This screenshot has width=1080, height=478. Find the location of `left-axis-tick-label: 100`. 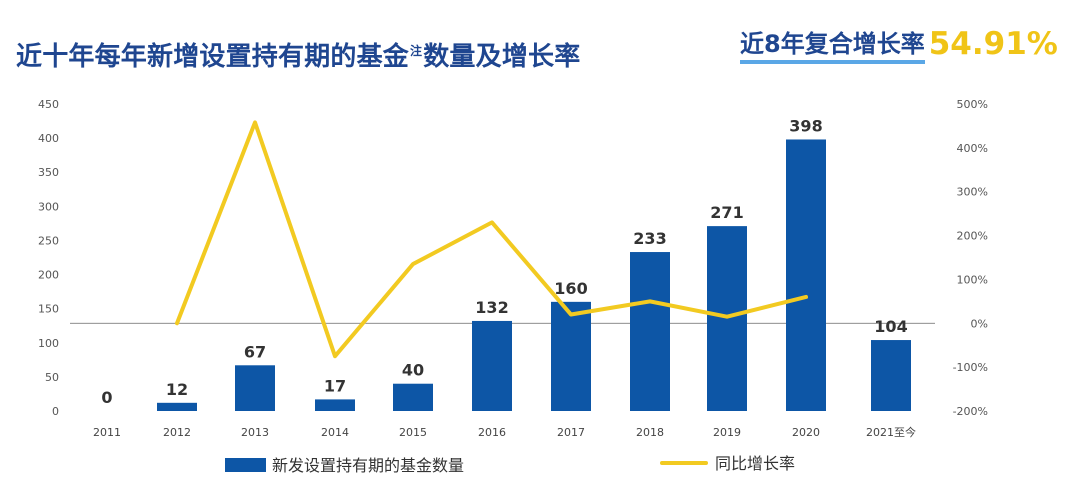

left-axis-tick-label: 100 is located at coordinates (48, 343).